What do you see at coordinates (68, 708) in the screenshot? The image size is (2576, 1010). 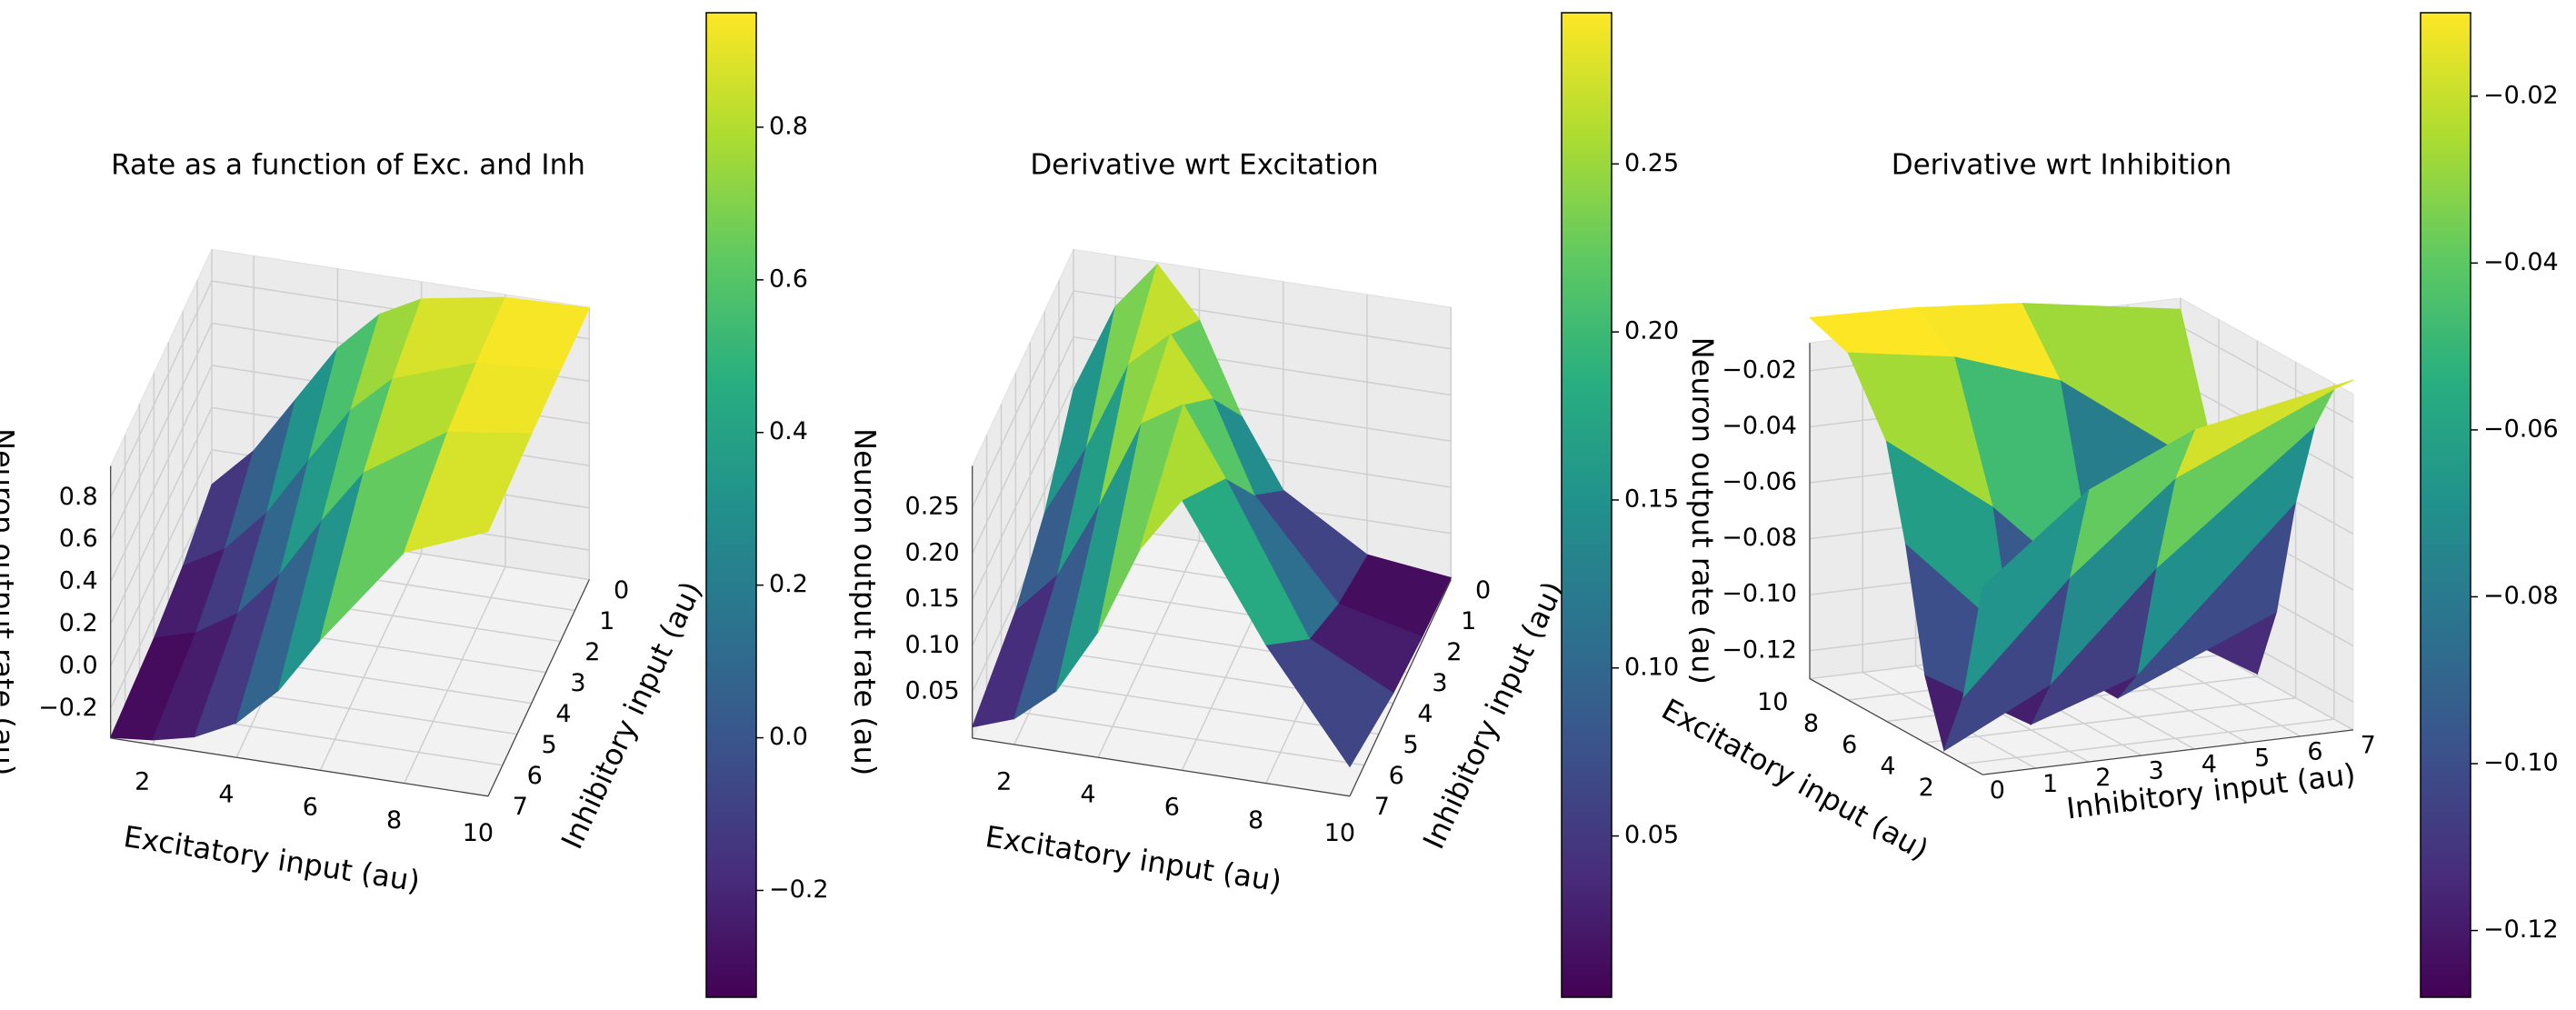 I see `z-tick-label: −0.2` at bounding box center [68, 708].